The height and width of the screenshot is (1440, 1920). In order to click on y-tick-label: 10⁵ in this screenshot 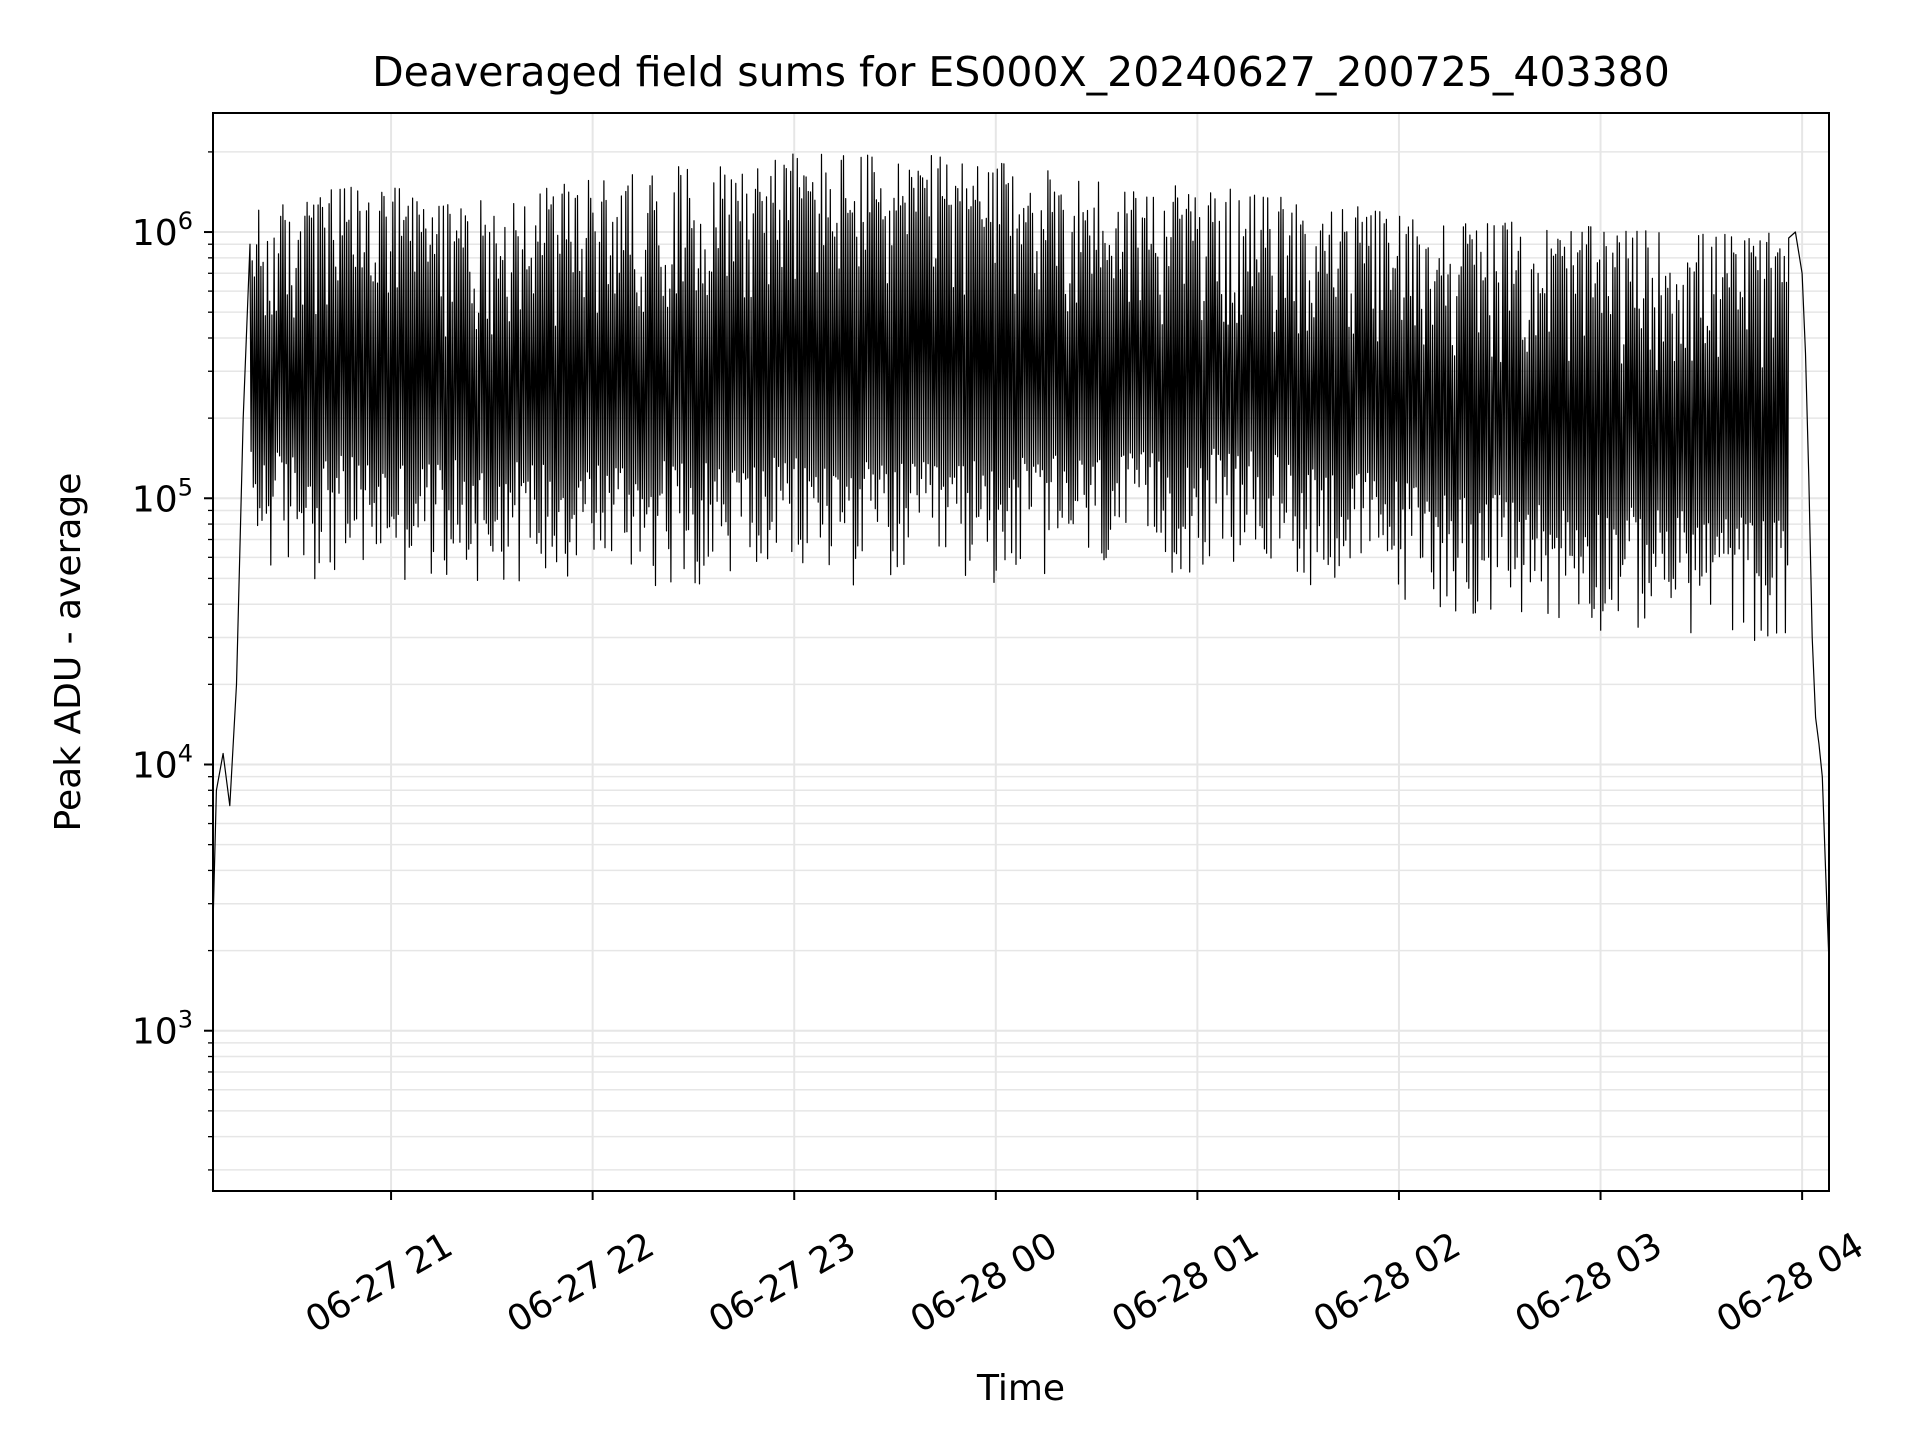, I will do `click(162, 496)`.